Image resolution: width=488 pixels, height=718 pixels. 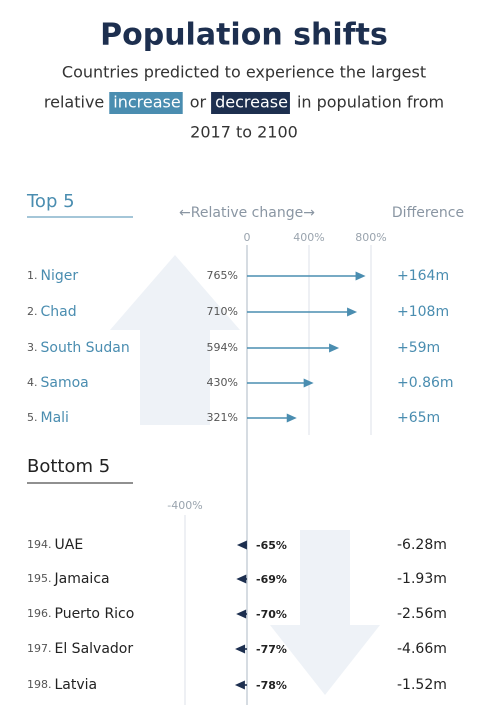 What do you see at coordinates (60, 276) in the screenshot?
I see `country: Niger` at bounding box center [60, 276].